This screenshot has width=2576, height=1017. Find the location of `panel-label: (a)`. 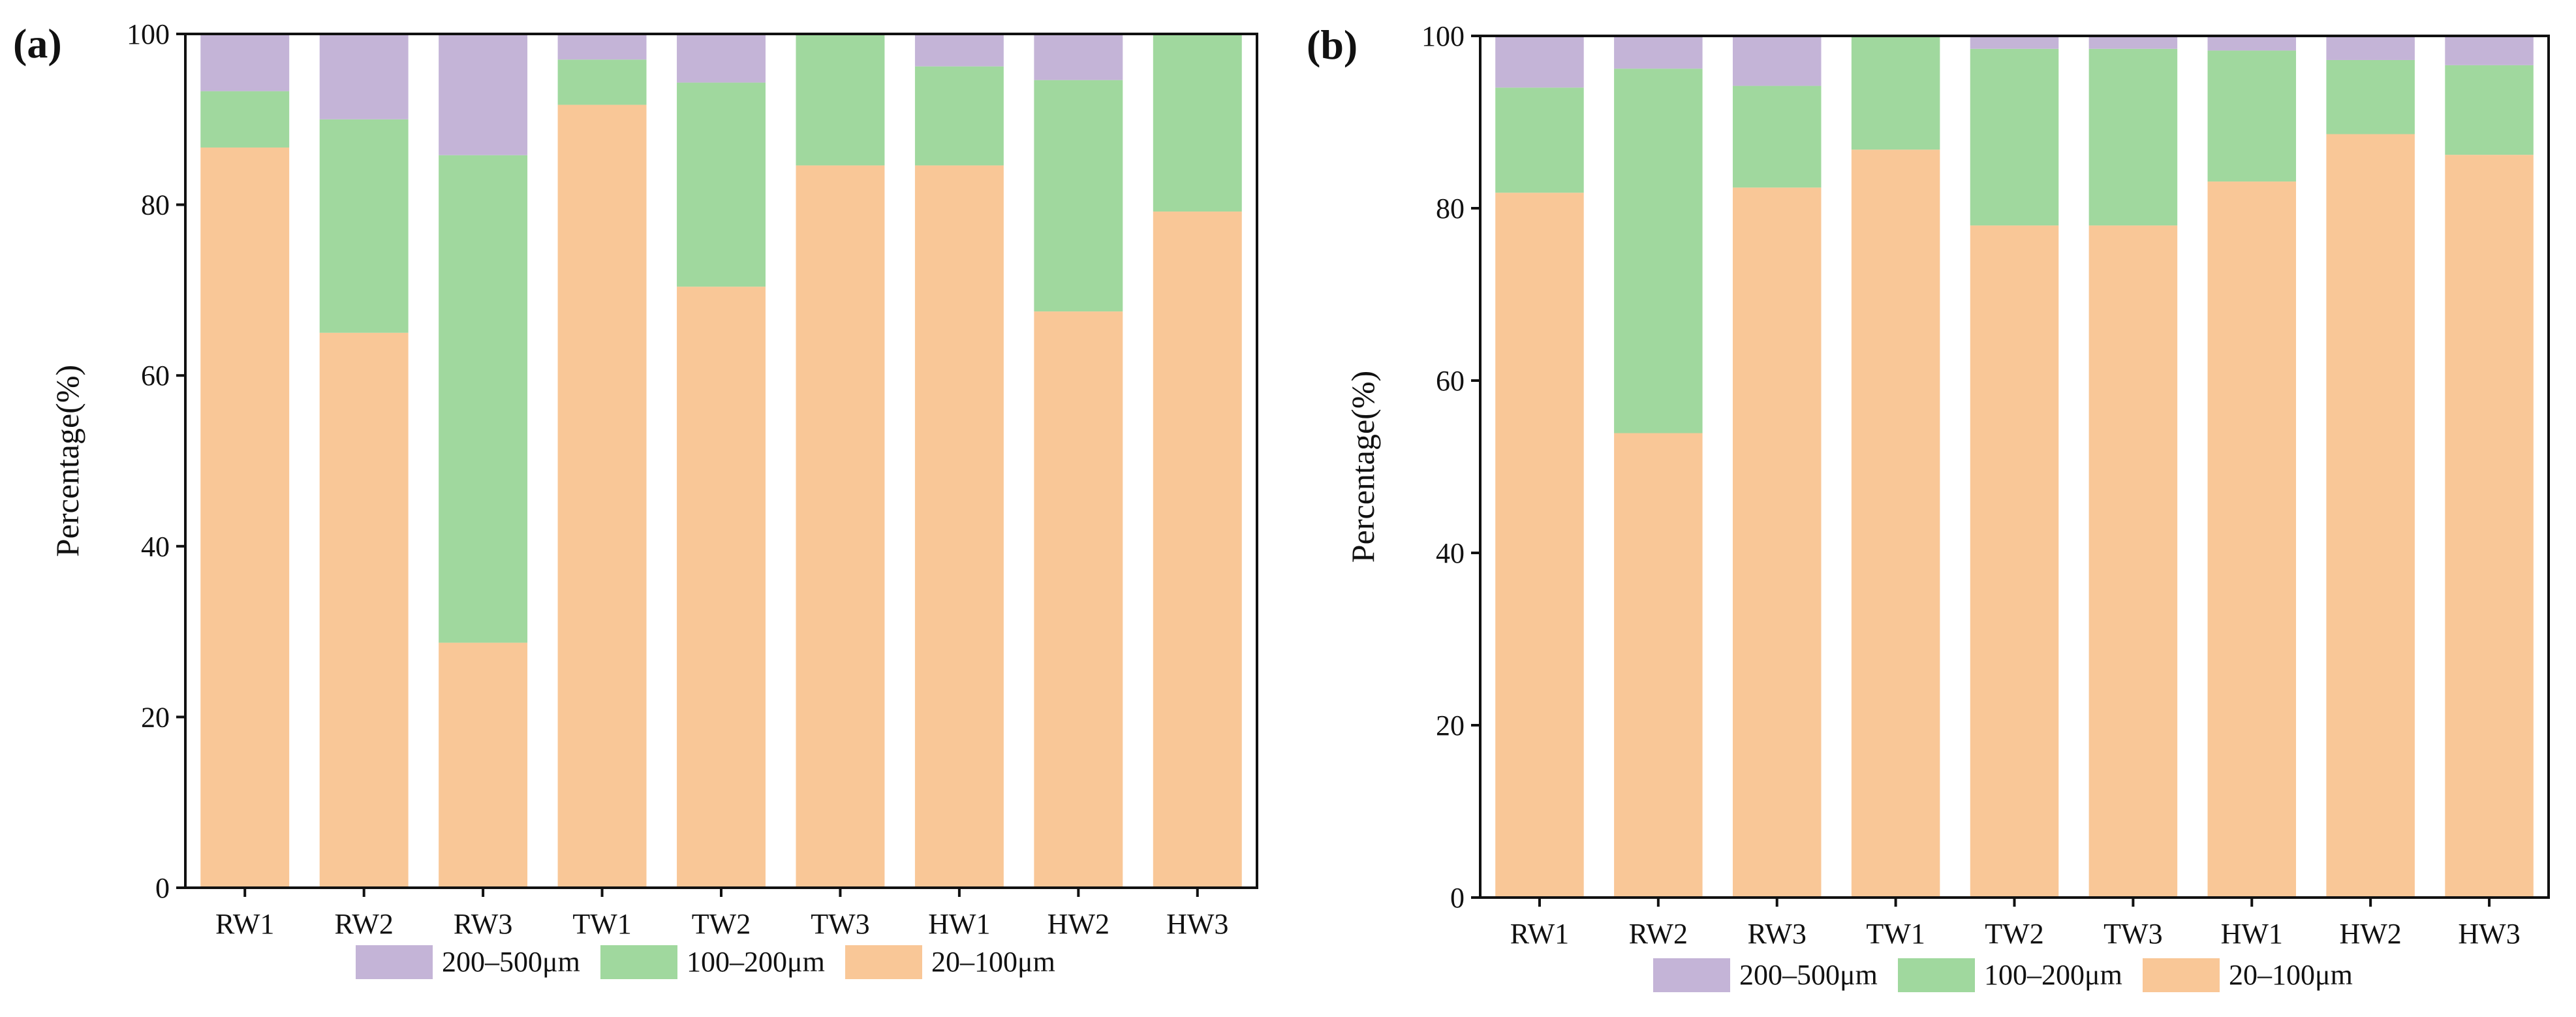

panel-label: (a) is located at coordinates (37, 43).